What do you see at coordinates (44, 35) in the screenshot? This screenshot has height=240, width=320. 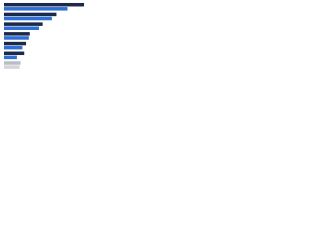 I see `chart` at bounding box center [44, 35].